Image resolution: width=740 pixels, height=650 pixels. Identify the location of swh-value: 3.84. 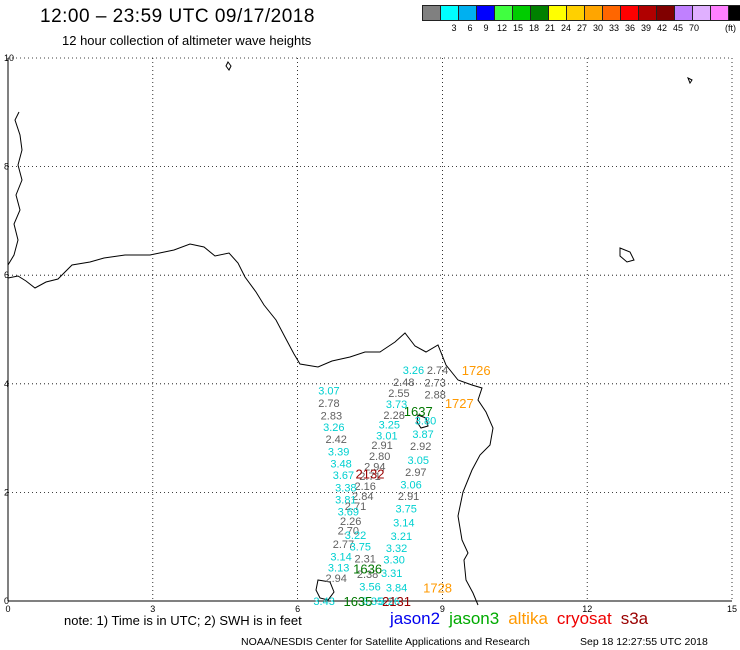
(396, 588).